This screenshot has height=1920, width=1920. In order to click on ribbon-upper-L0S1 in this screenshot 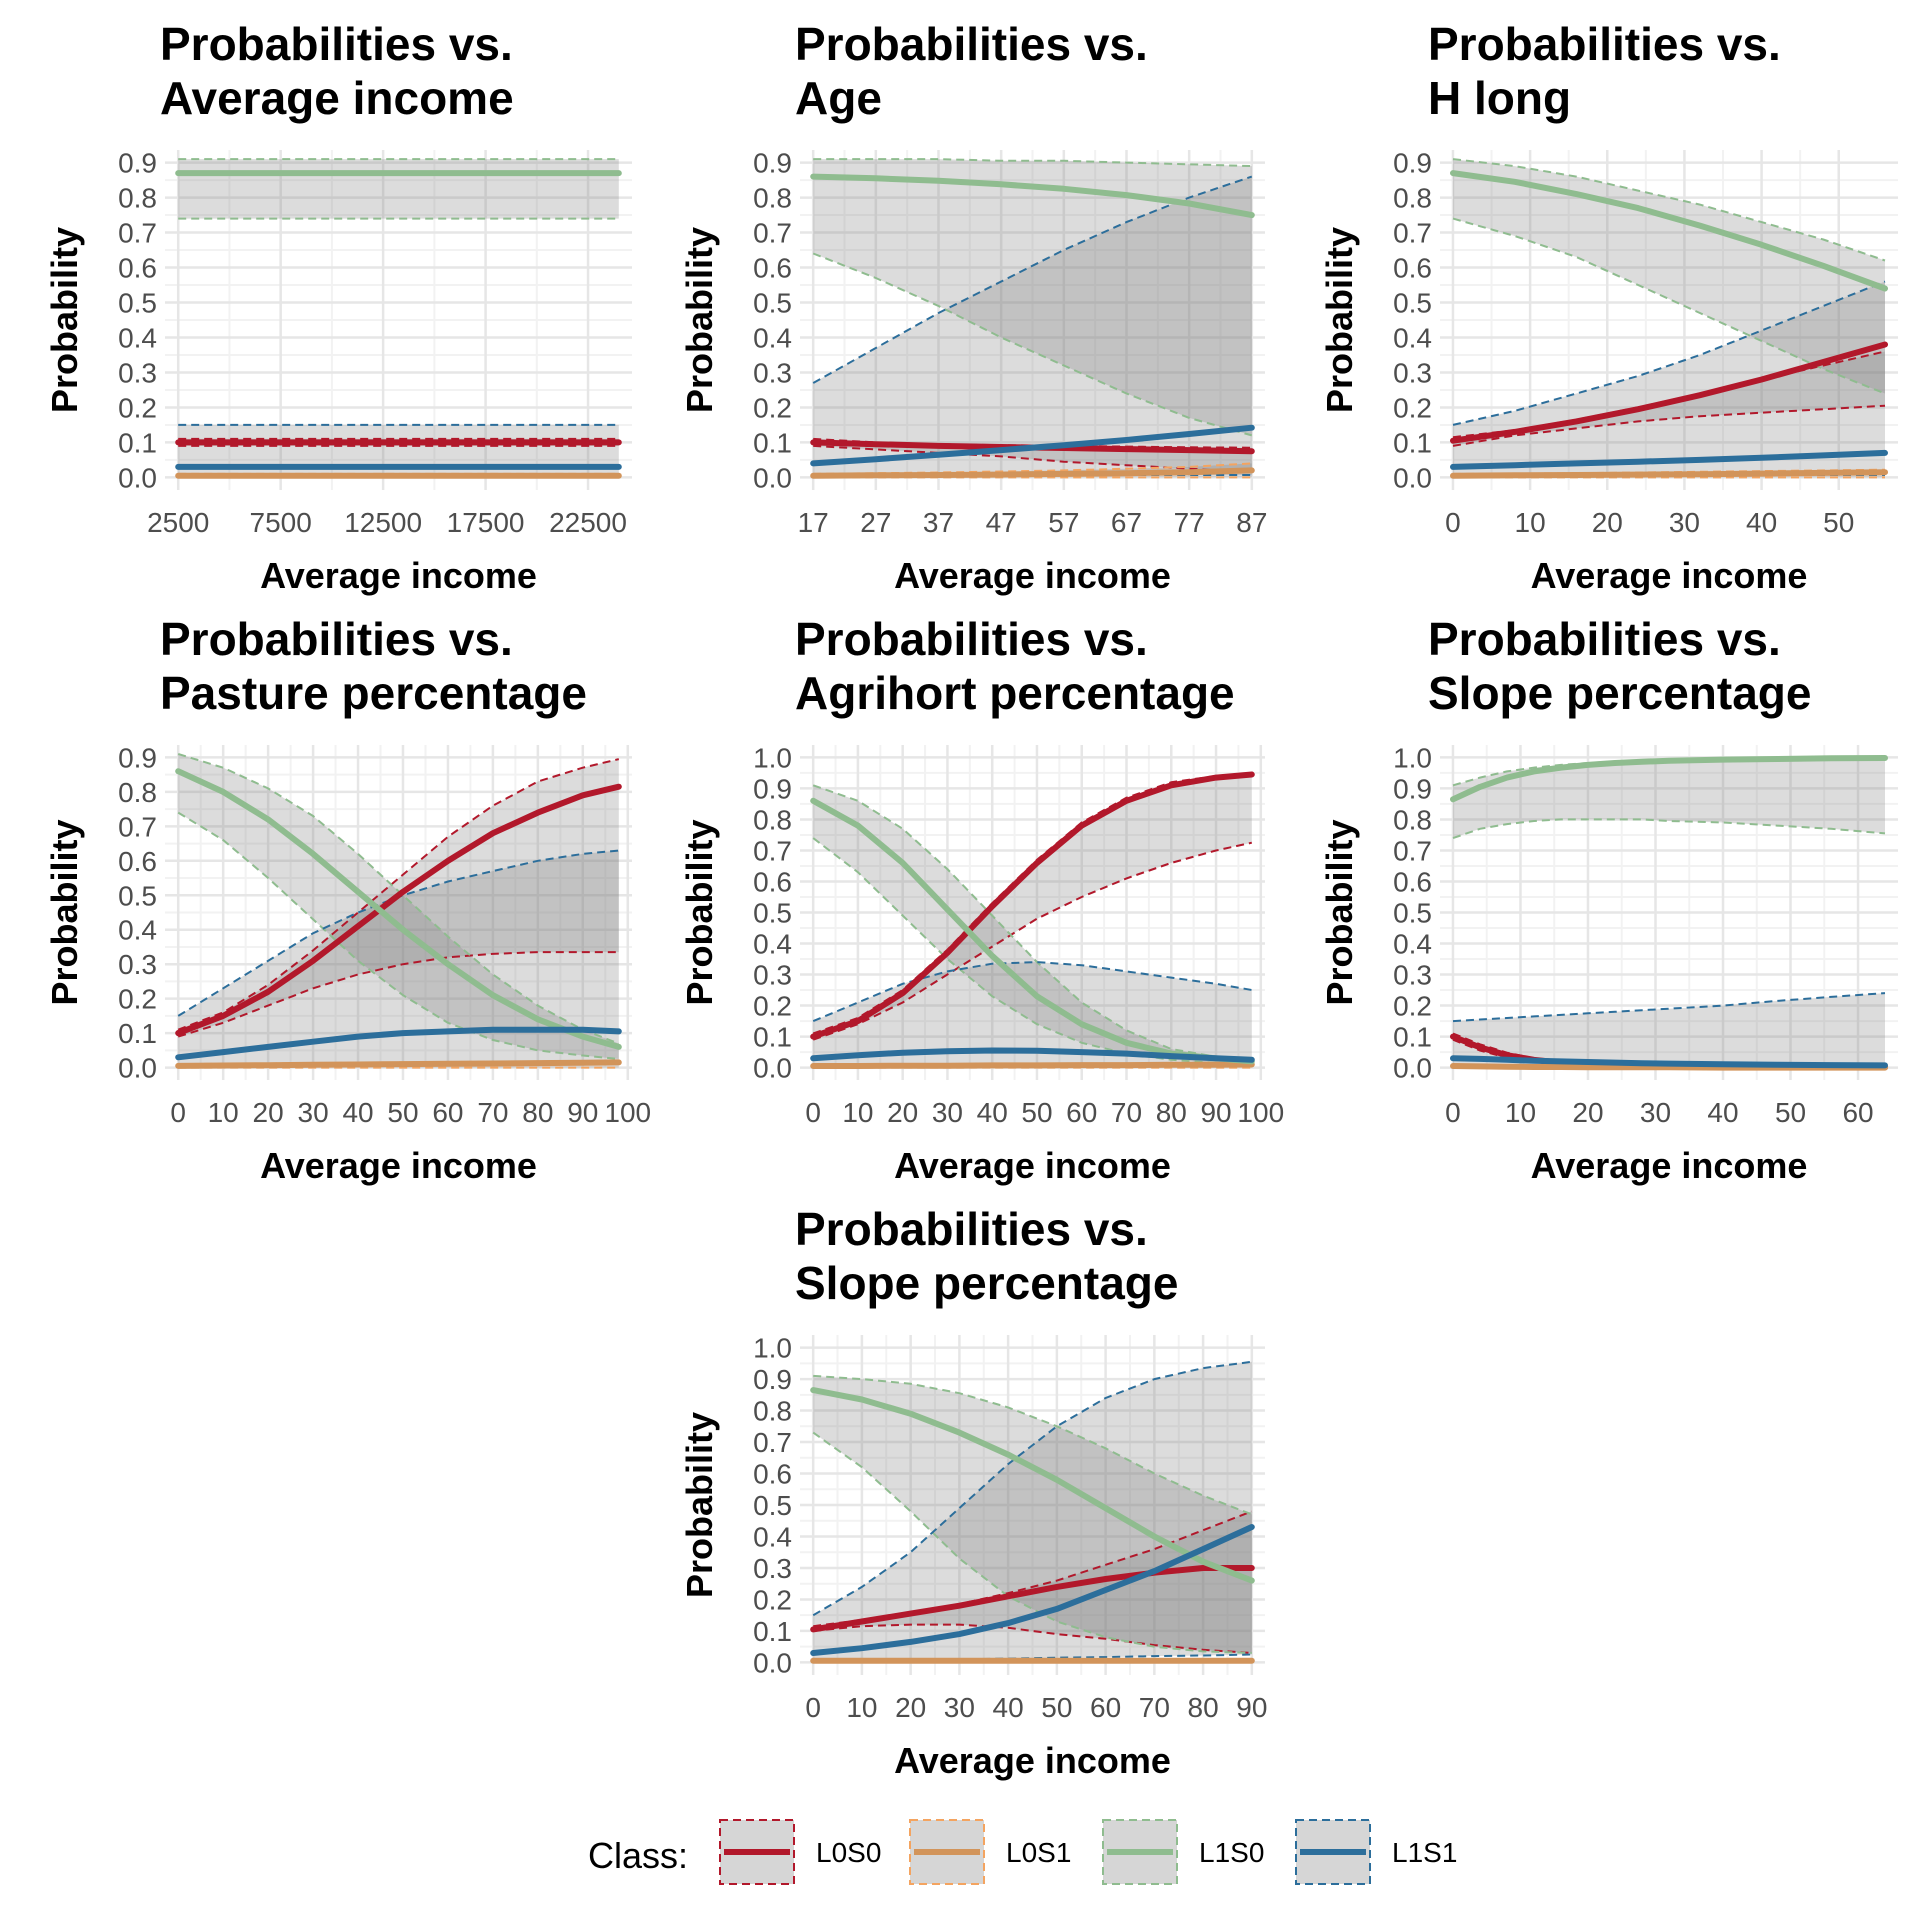, I will do `click(1032, 468)`.